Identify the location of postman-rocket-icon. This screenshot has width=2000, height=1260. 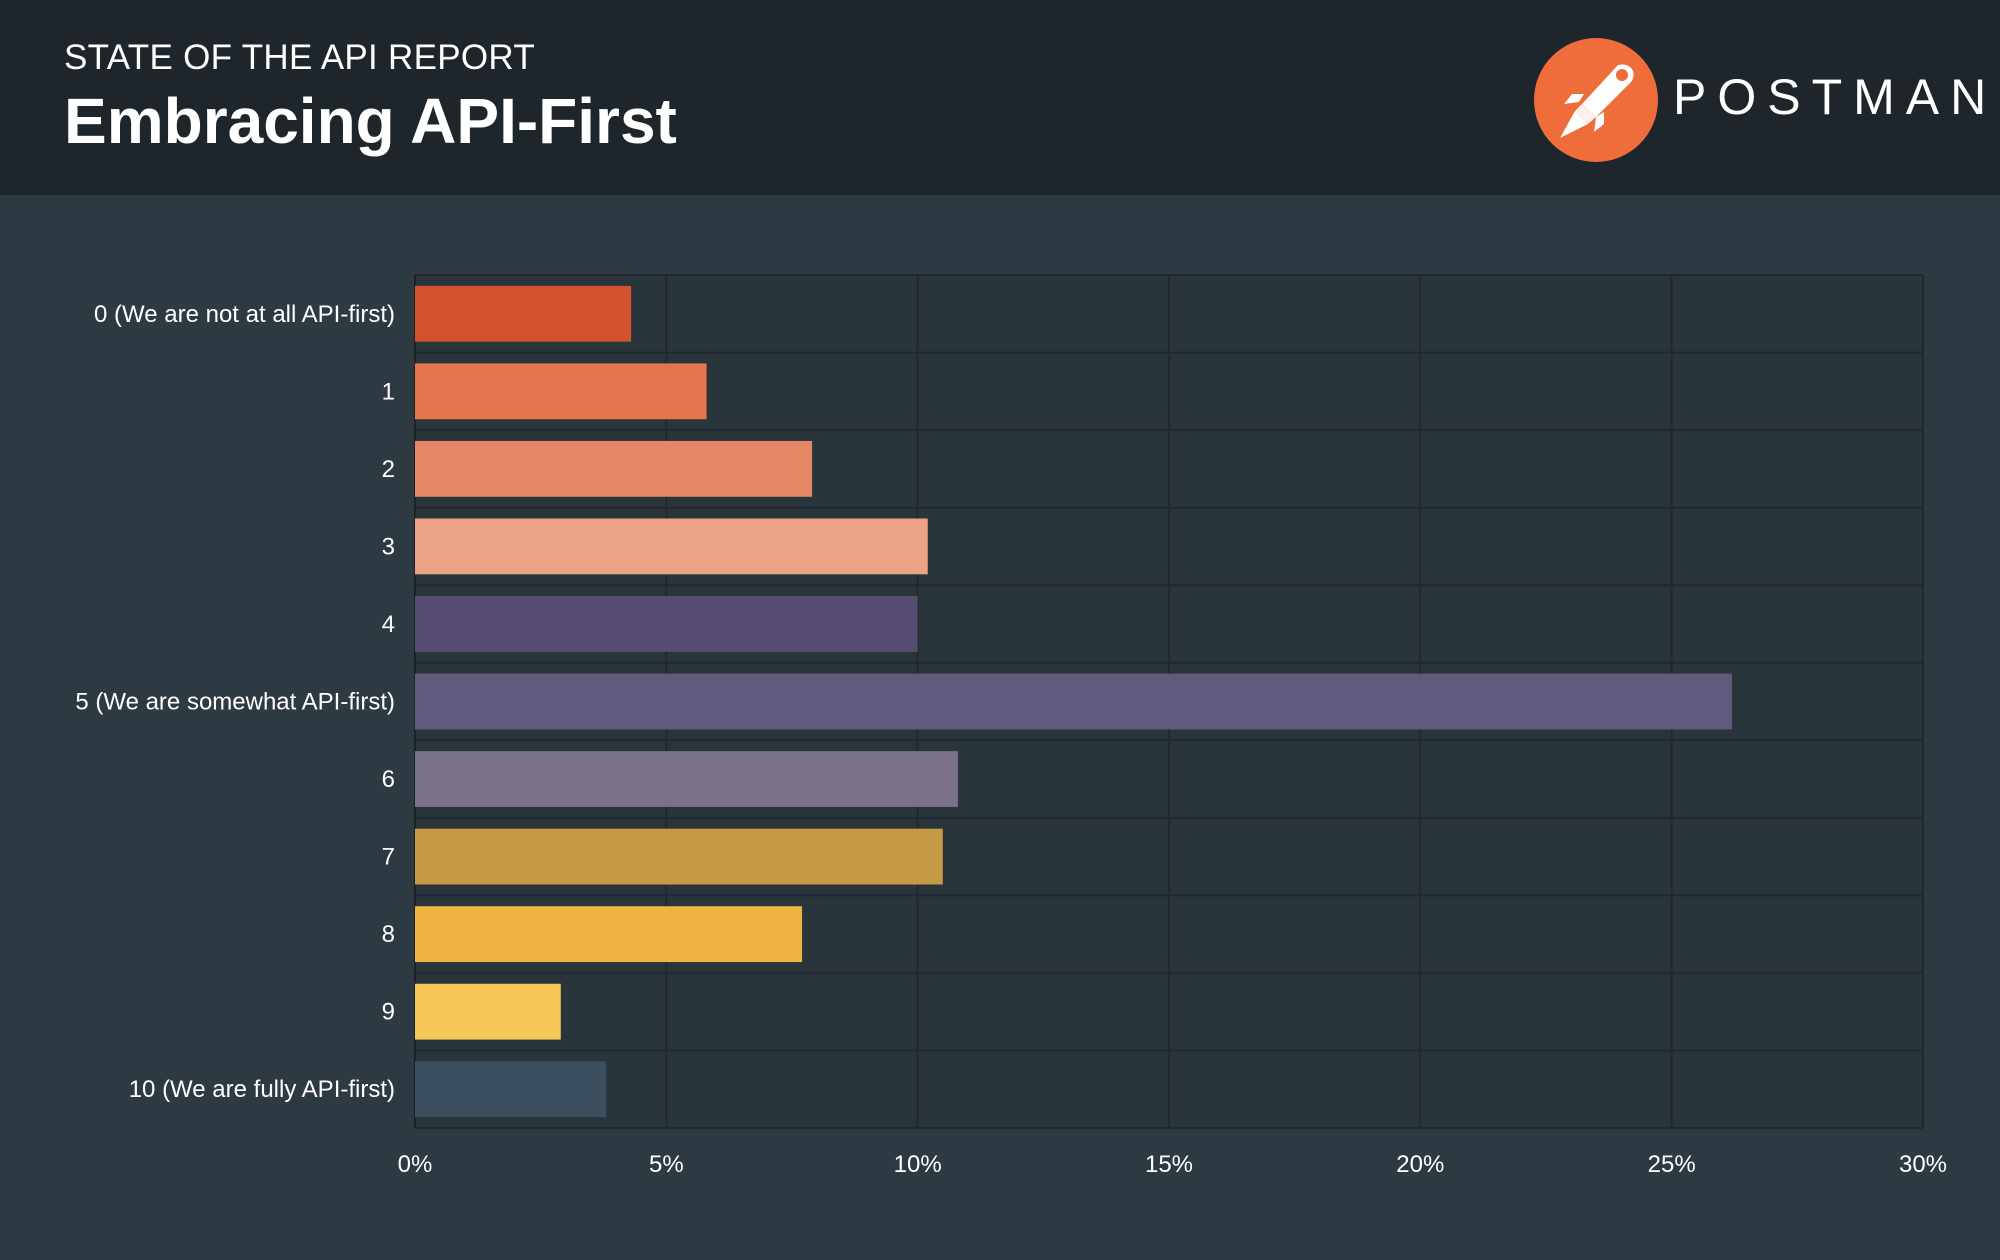
(1596, 100).